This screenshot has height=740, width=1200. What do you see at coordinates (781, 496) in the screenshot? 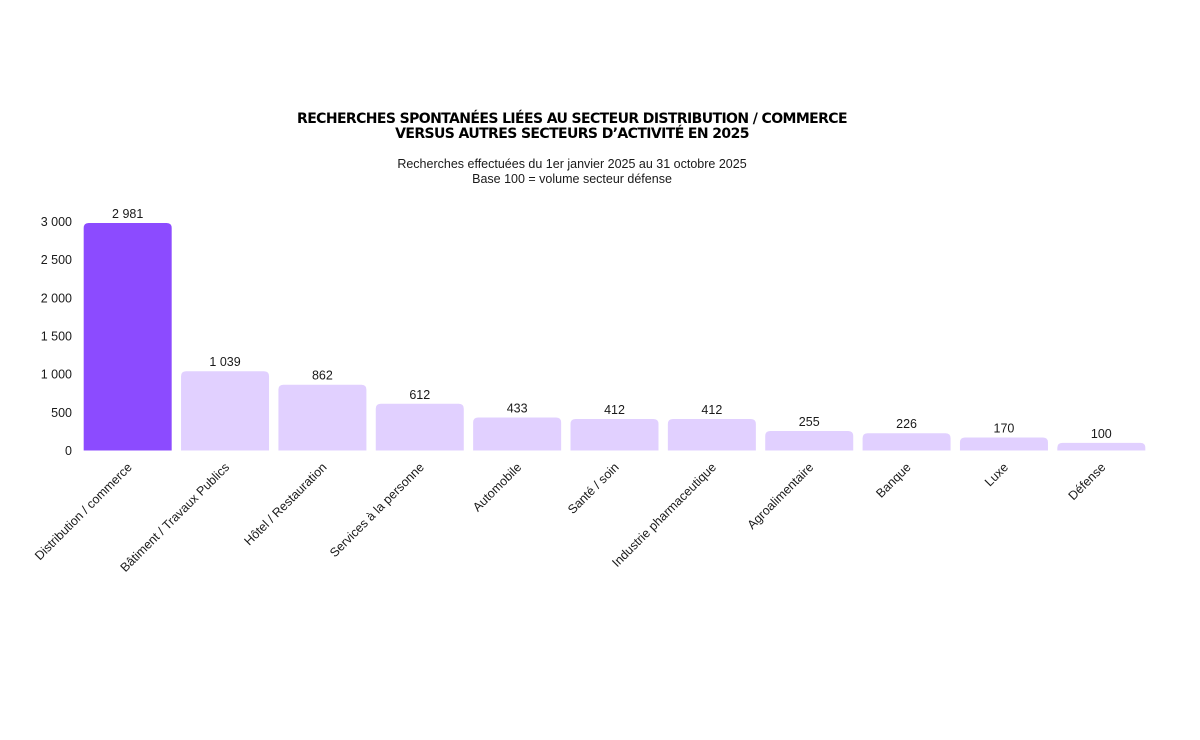
I see `x-tick-label: Agroalimentaire` at bounding box center [781, 496].